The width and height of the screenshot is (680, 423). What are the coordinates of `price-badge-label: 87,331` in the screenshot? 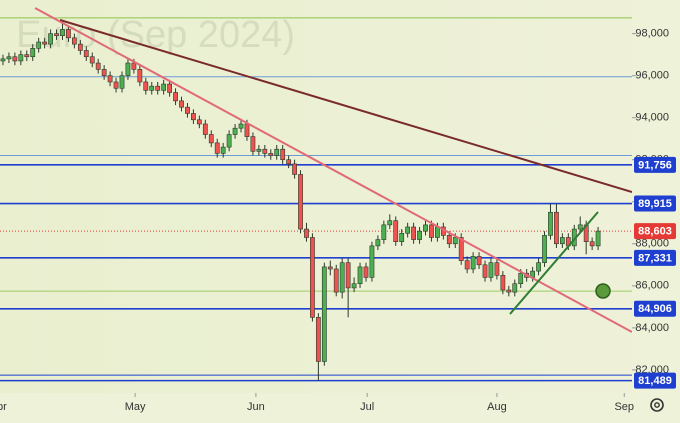 It's located at (655, 258).